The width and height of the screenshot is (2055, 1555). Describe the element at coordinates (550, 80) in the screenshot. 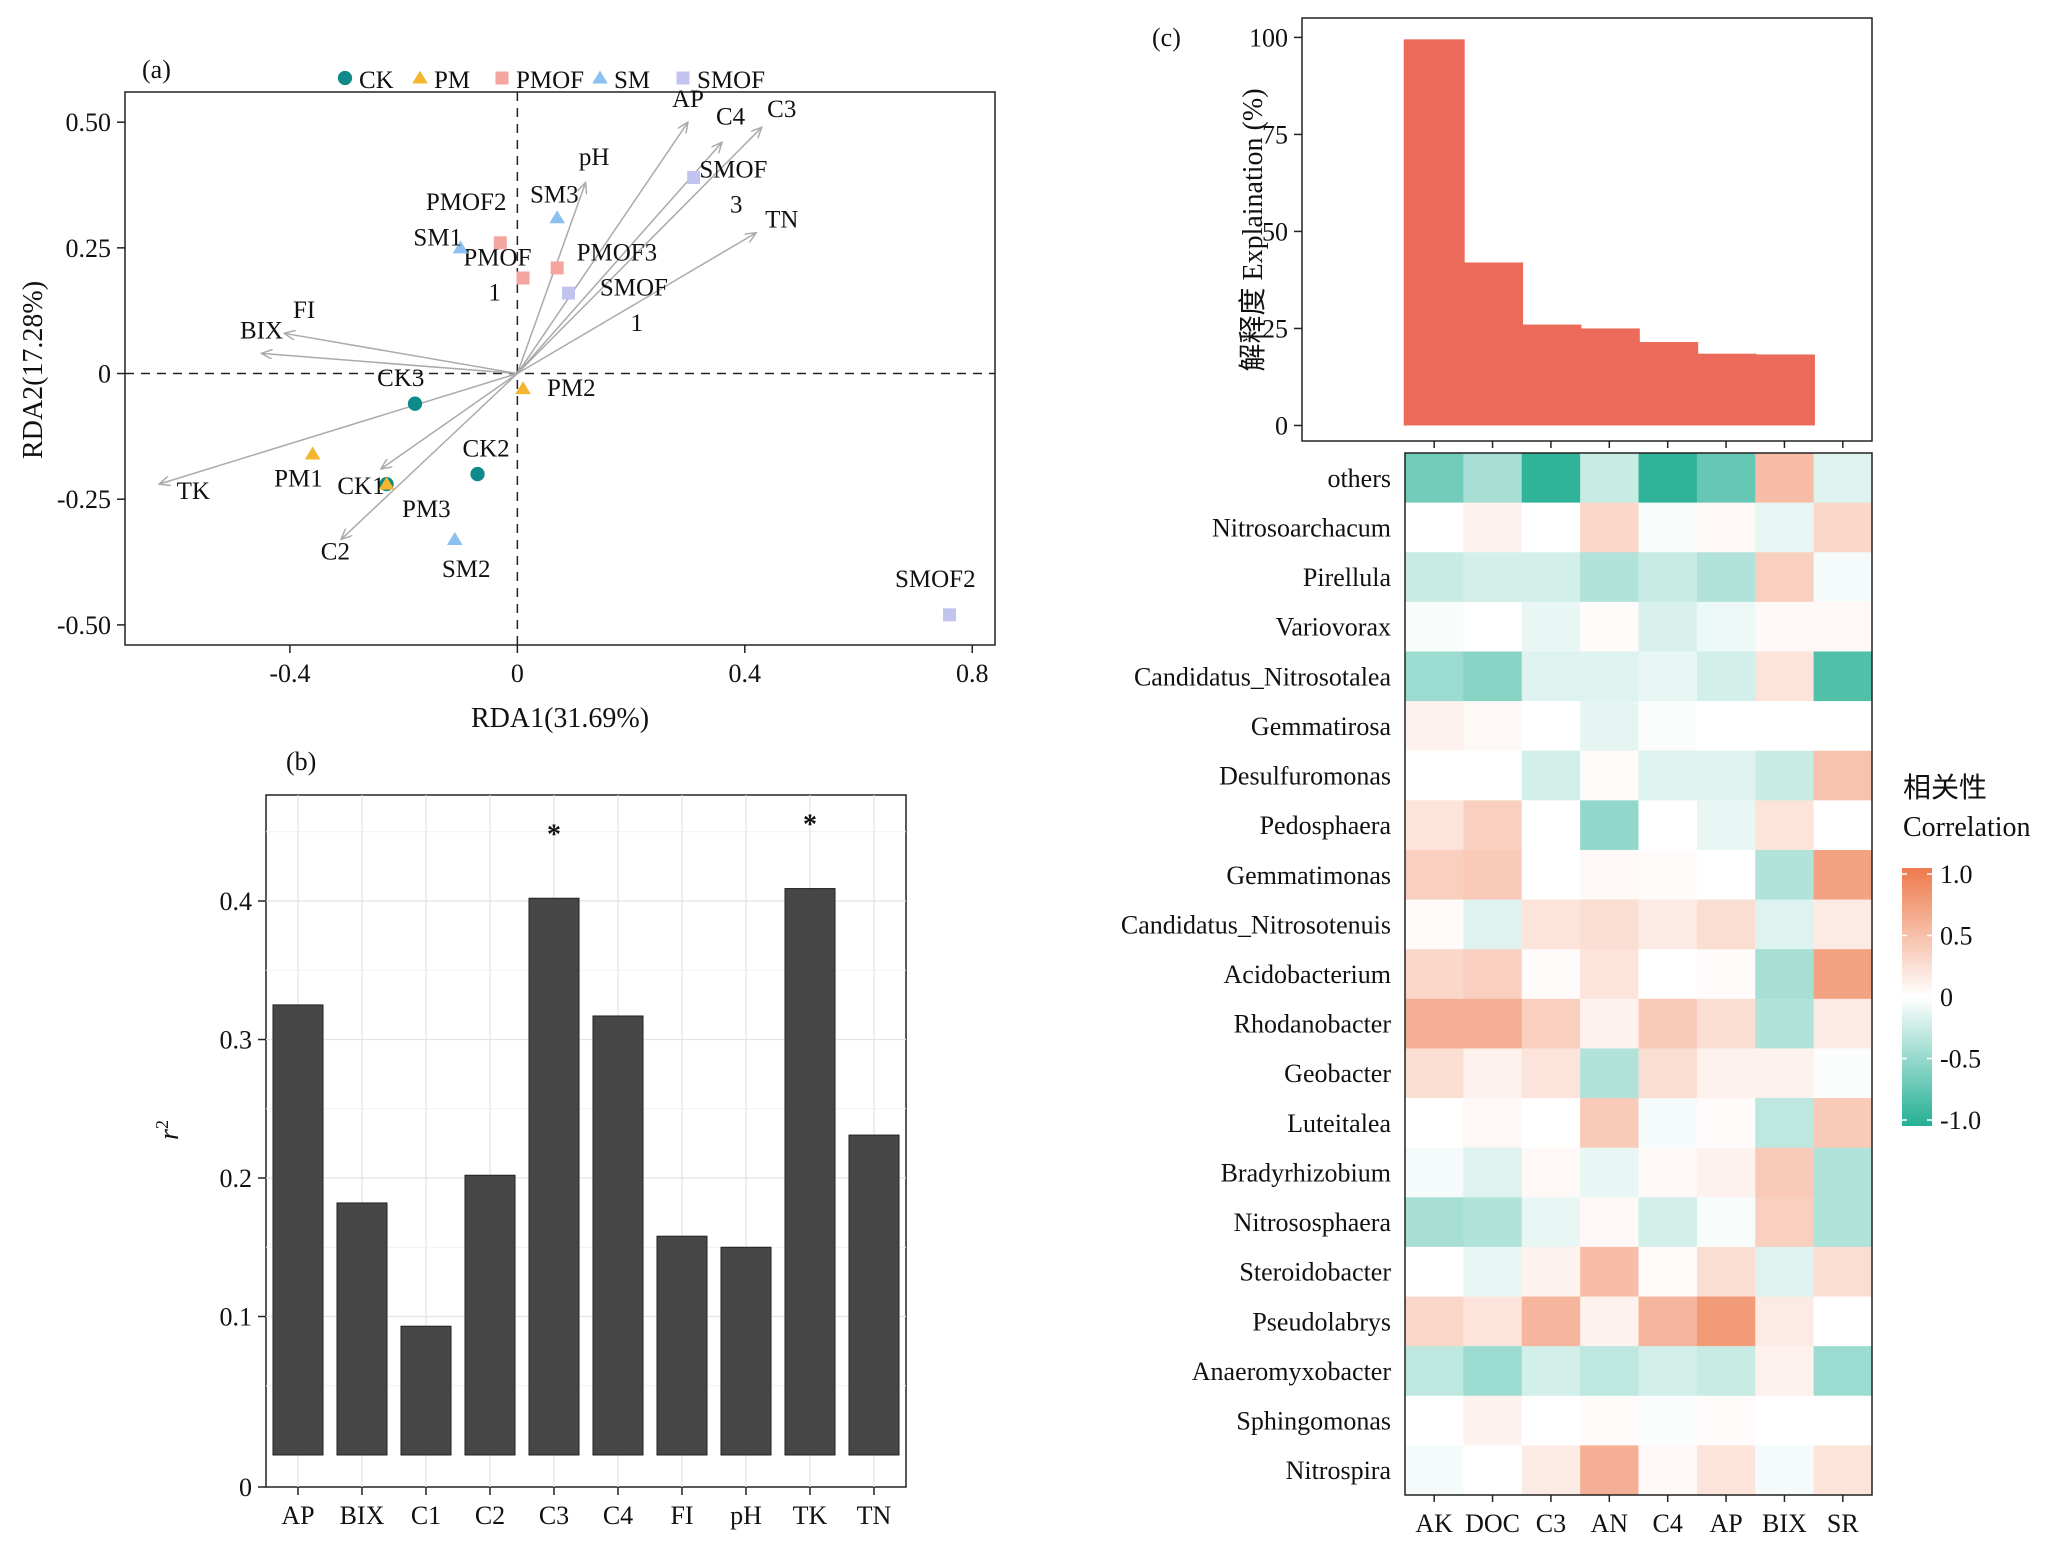

I see `legend-label-pmof: PMOF` at that location.